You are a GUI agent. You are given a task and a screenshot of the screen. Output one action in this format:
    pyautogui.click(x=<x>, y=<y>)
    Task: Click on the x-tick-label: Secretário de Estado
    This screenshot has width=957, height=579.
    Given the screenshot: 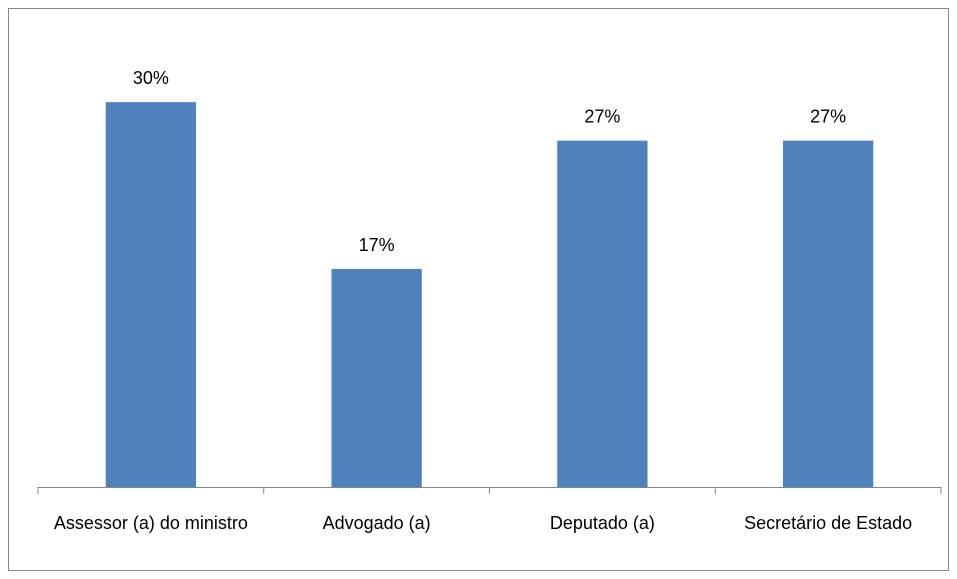 What is the action you would take?
    pyautogui.click(x=828, y=523)
    